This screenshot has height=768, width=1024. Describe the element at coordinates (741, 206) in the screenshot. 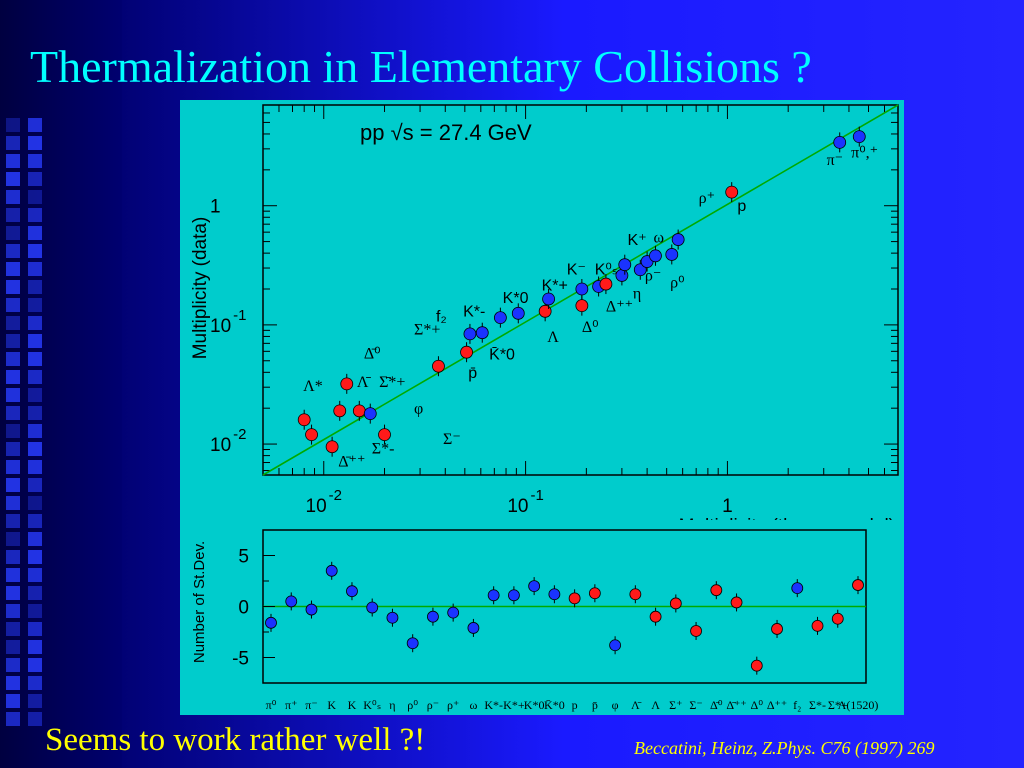

I see `particle-label: p` at that location.